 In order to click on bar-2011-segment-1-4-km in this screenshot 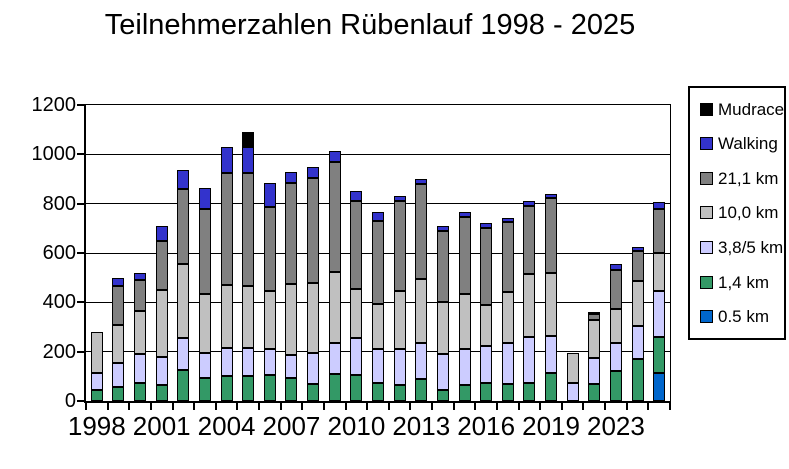, I will do `click(378, 391)`.